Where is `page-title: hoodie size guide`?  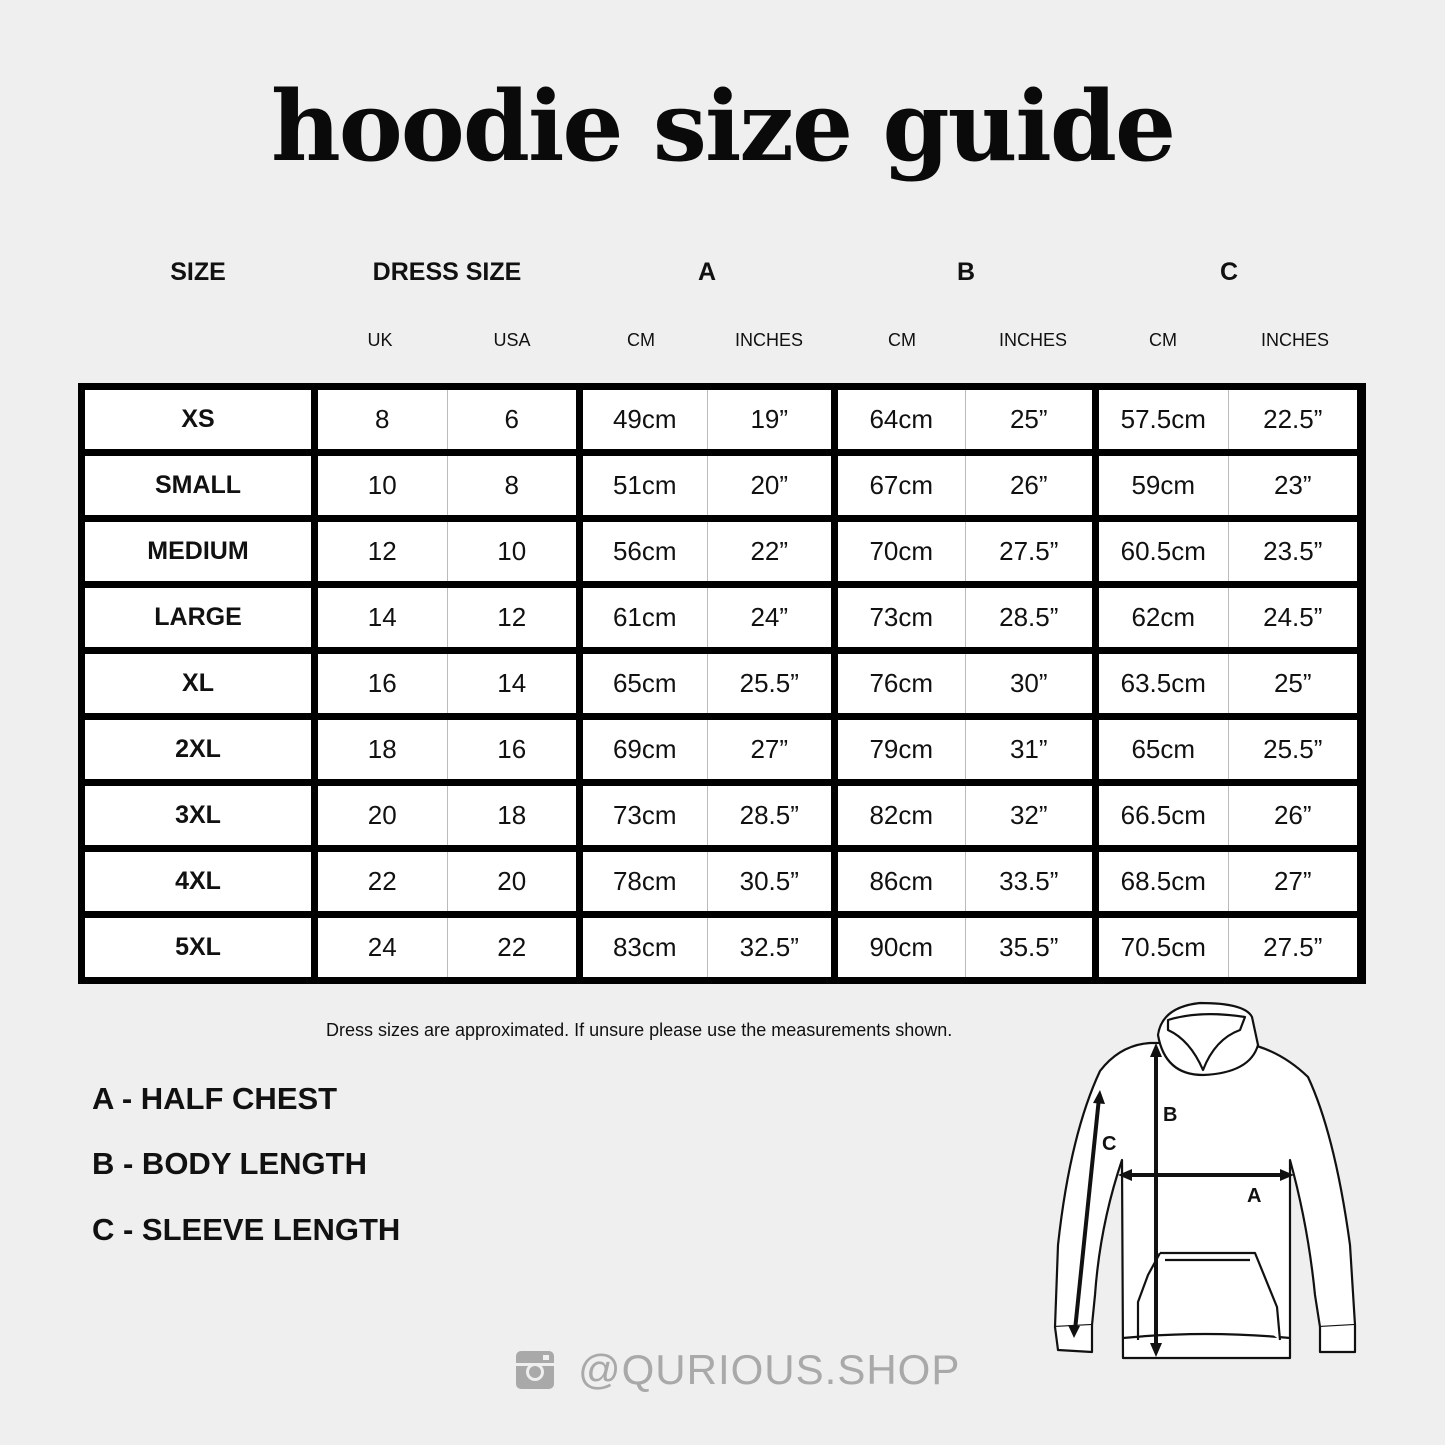
page-title: hoodie size guide is located at coordinates (723, 126).